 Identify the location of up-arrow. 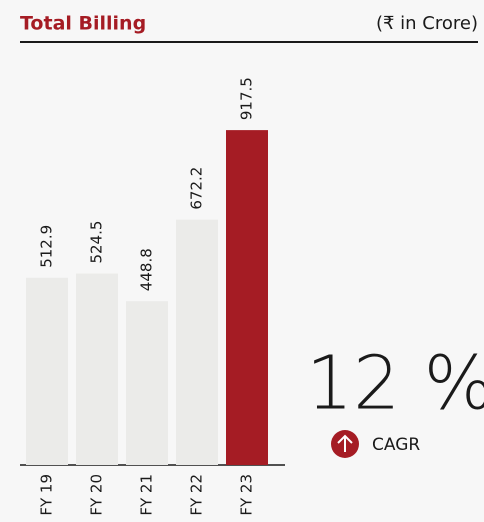
(345, 443).